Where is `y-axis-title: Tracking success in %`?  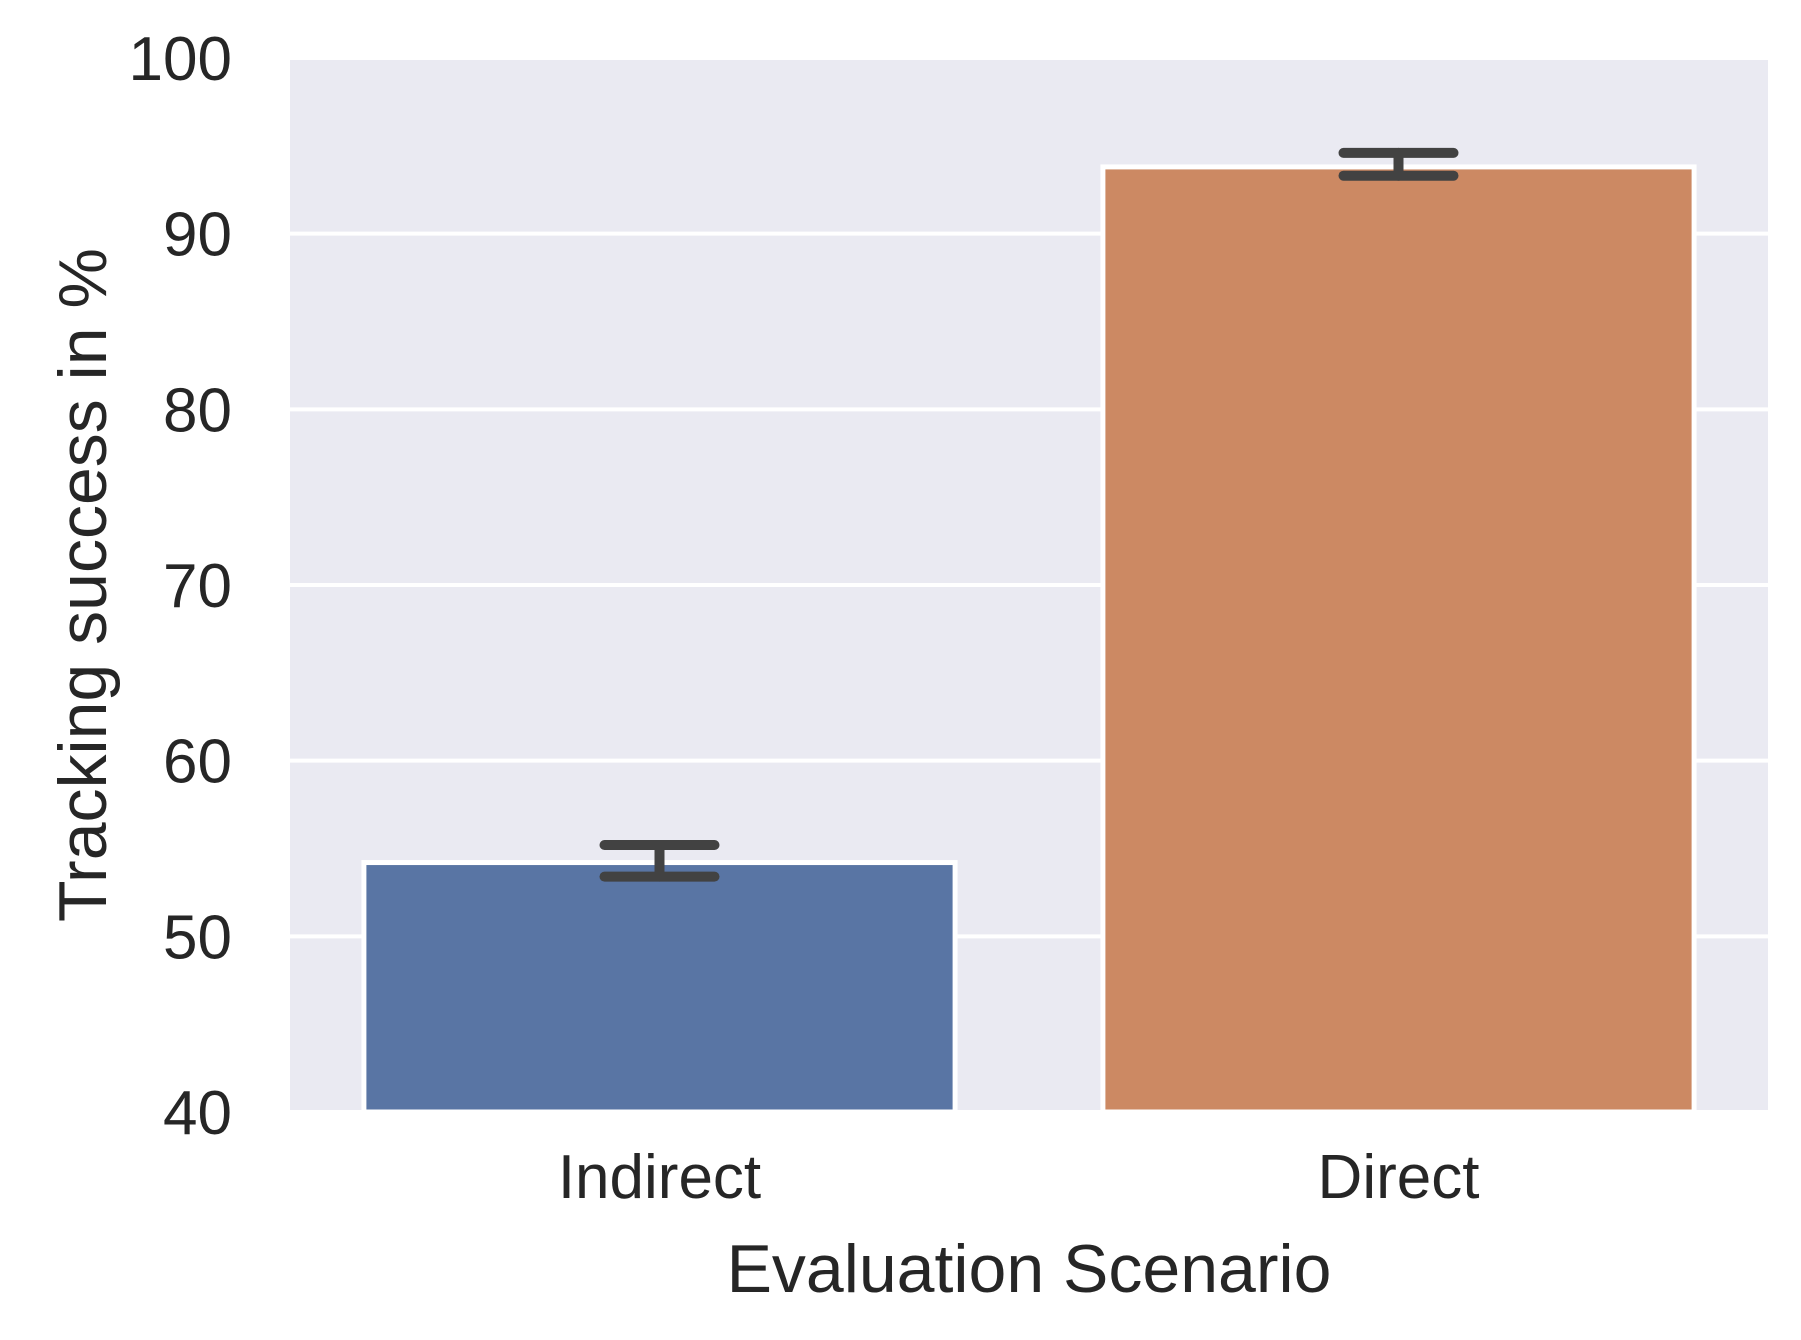
y-axis-title: Tracking success in % is located at coordinates (83, 585).